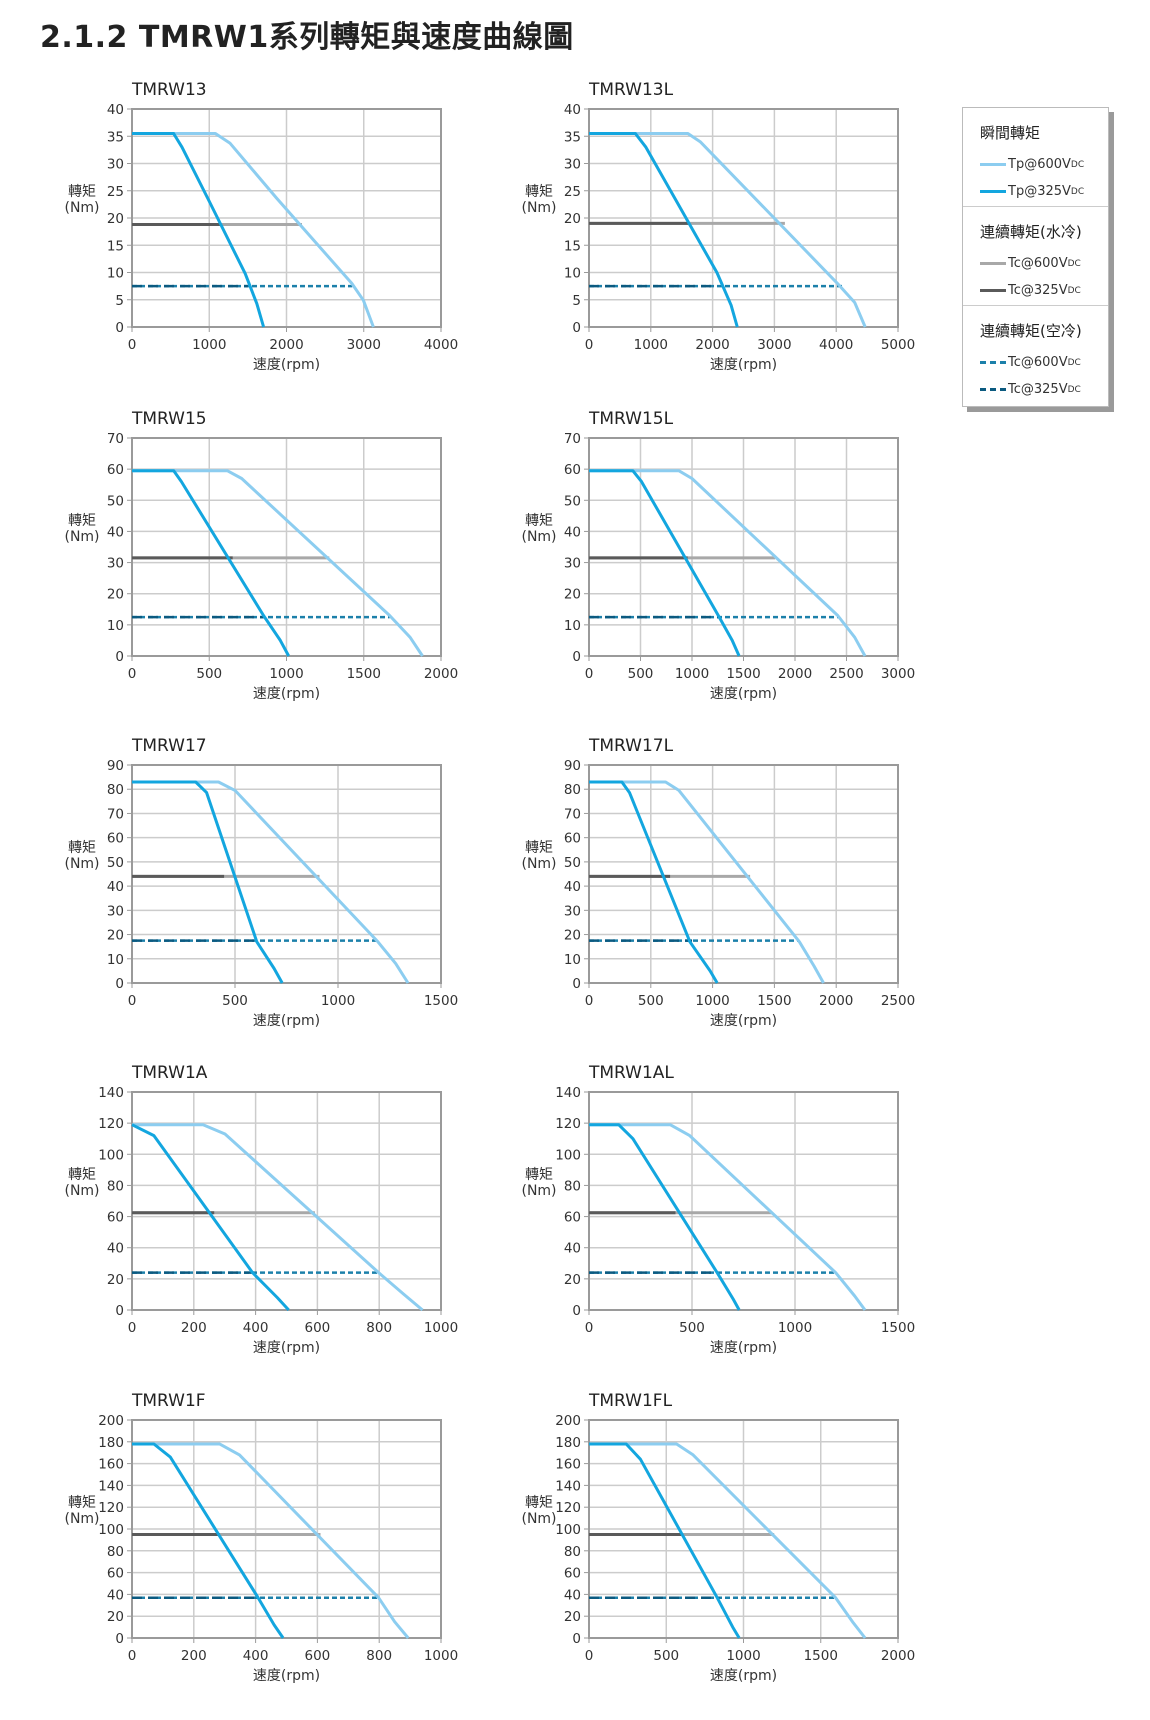 The width and height of the screenshot is (1150, 1720). Describe the element at coordinates (115, 246) in the screenshot. I see `y-tick-label: 15` at that location.